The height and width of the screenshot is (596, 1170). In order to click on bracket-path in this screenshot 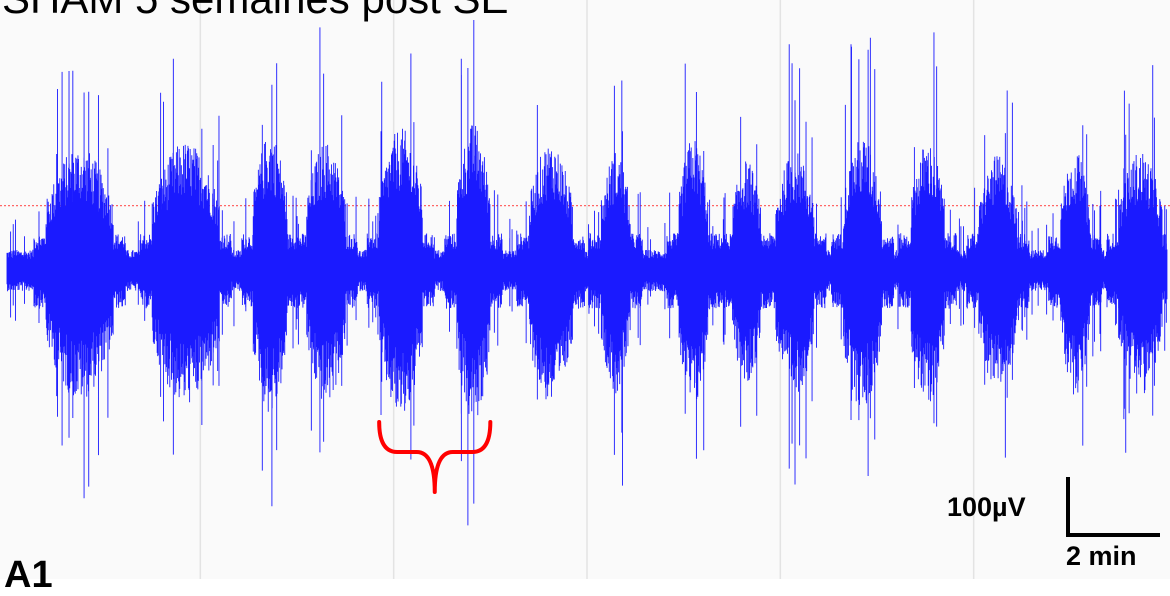, I will do `click(435, 457)`.